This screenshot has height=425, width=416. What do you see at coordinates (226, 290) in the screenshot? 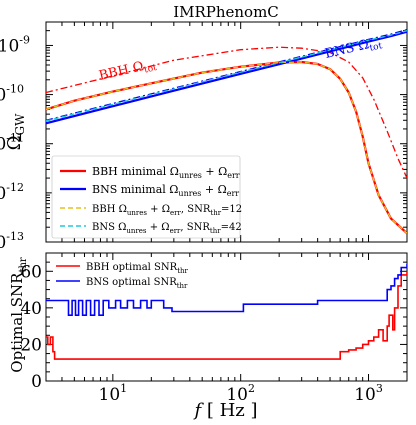
I see `bns-snr-step-line` at bounding box center [226, 290].